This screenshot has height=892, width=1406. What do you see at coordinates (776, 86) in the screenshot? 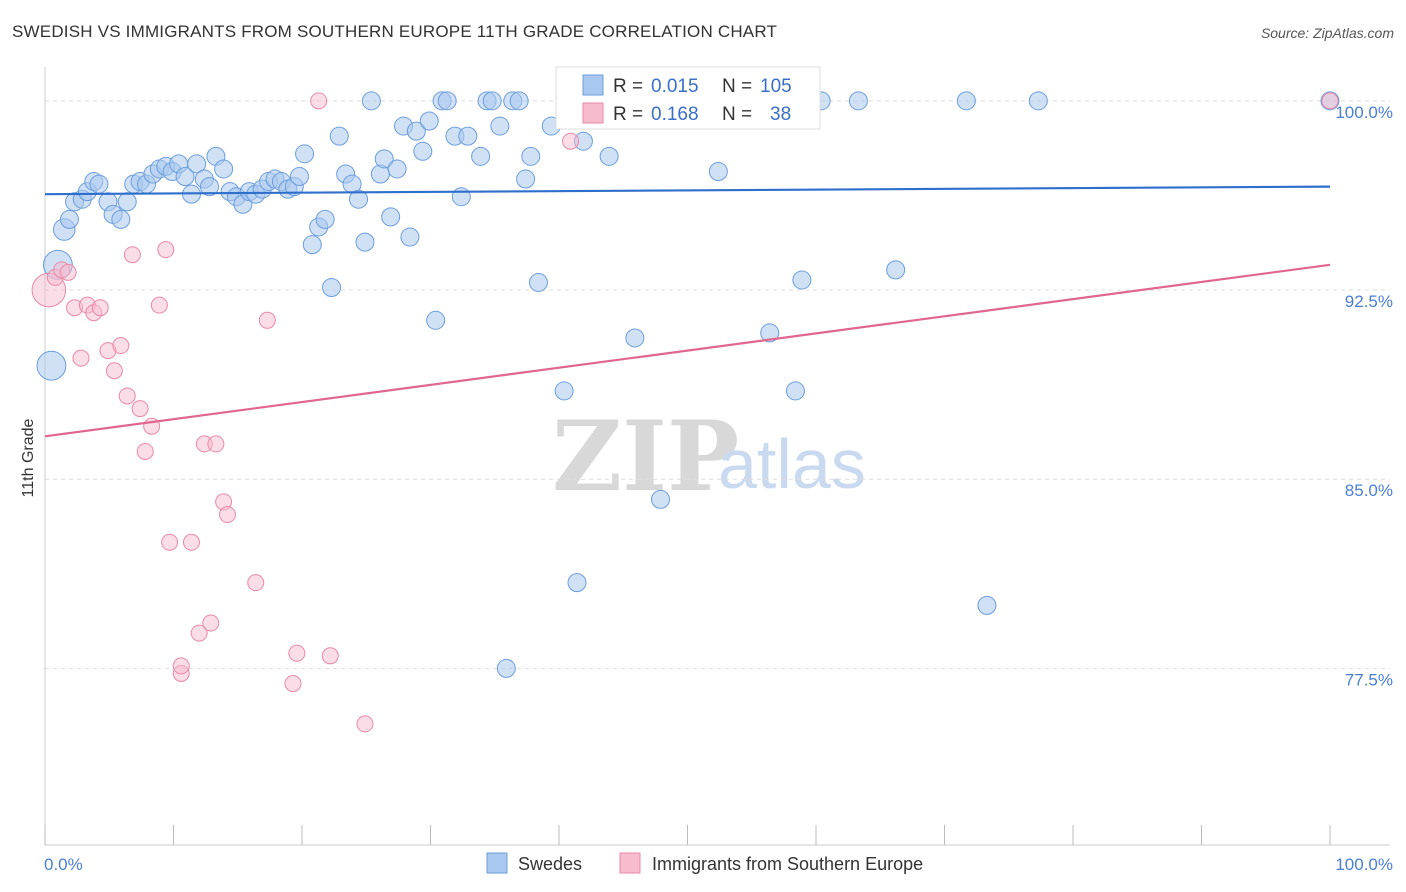
I see `stats-n-value-swedes: 105` at bounding box center [776, 86].